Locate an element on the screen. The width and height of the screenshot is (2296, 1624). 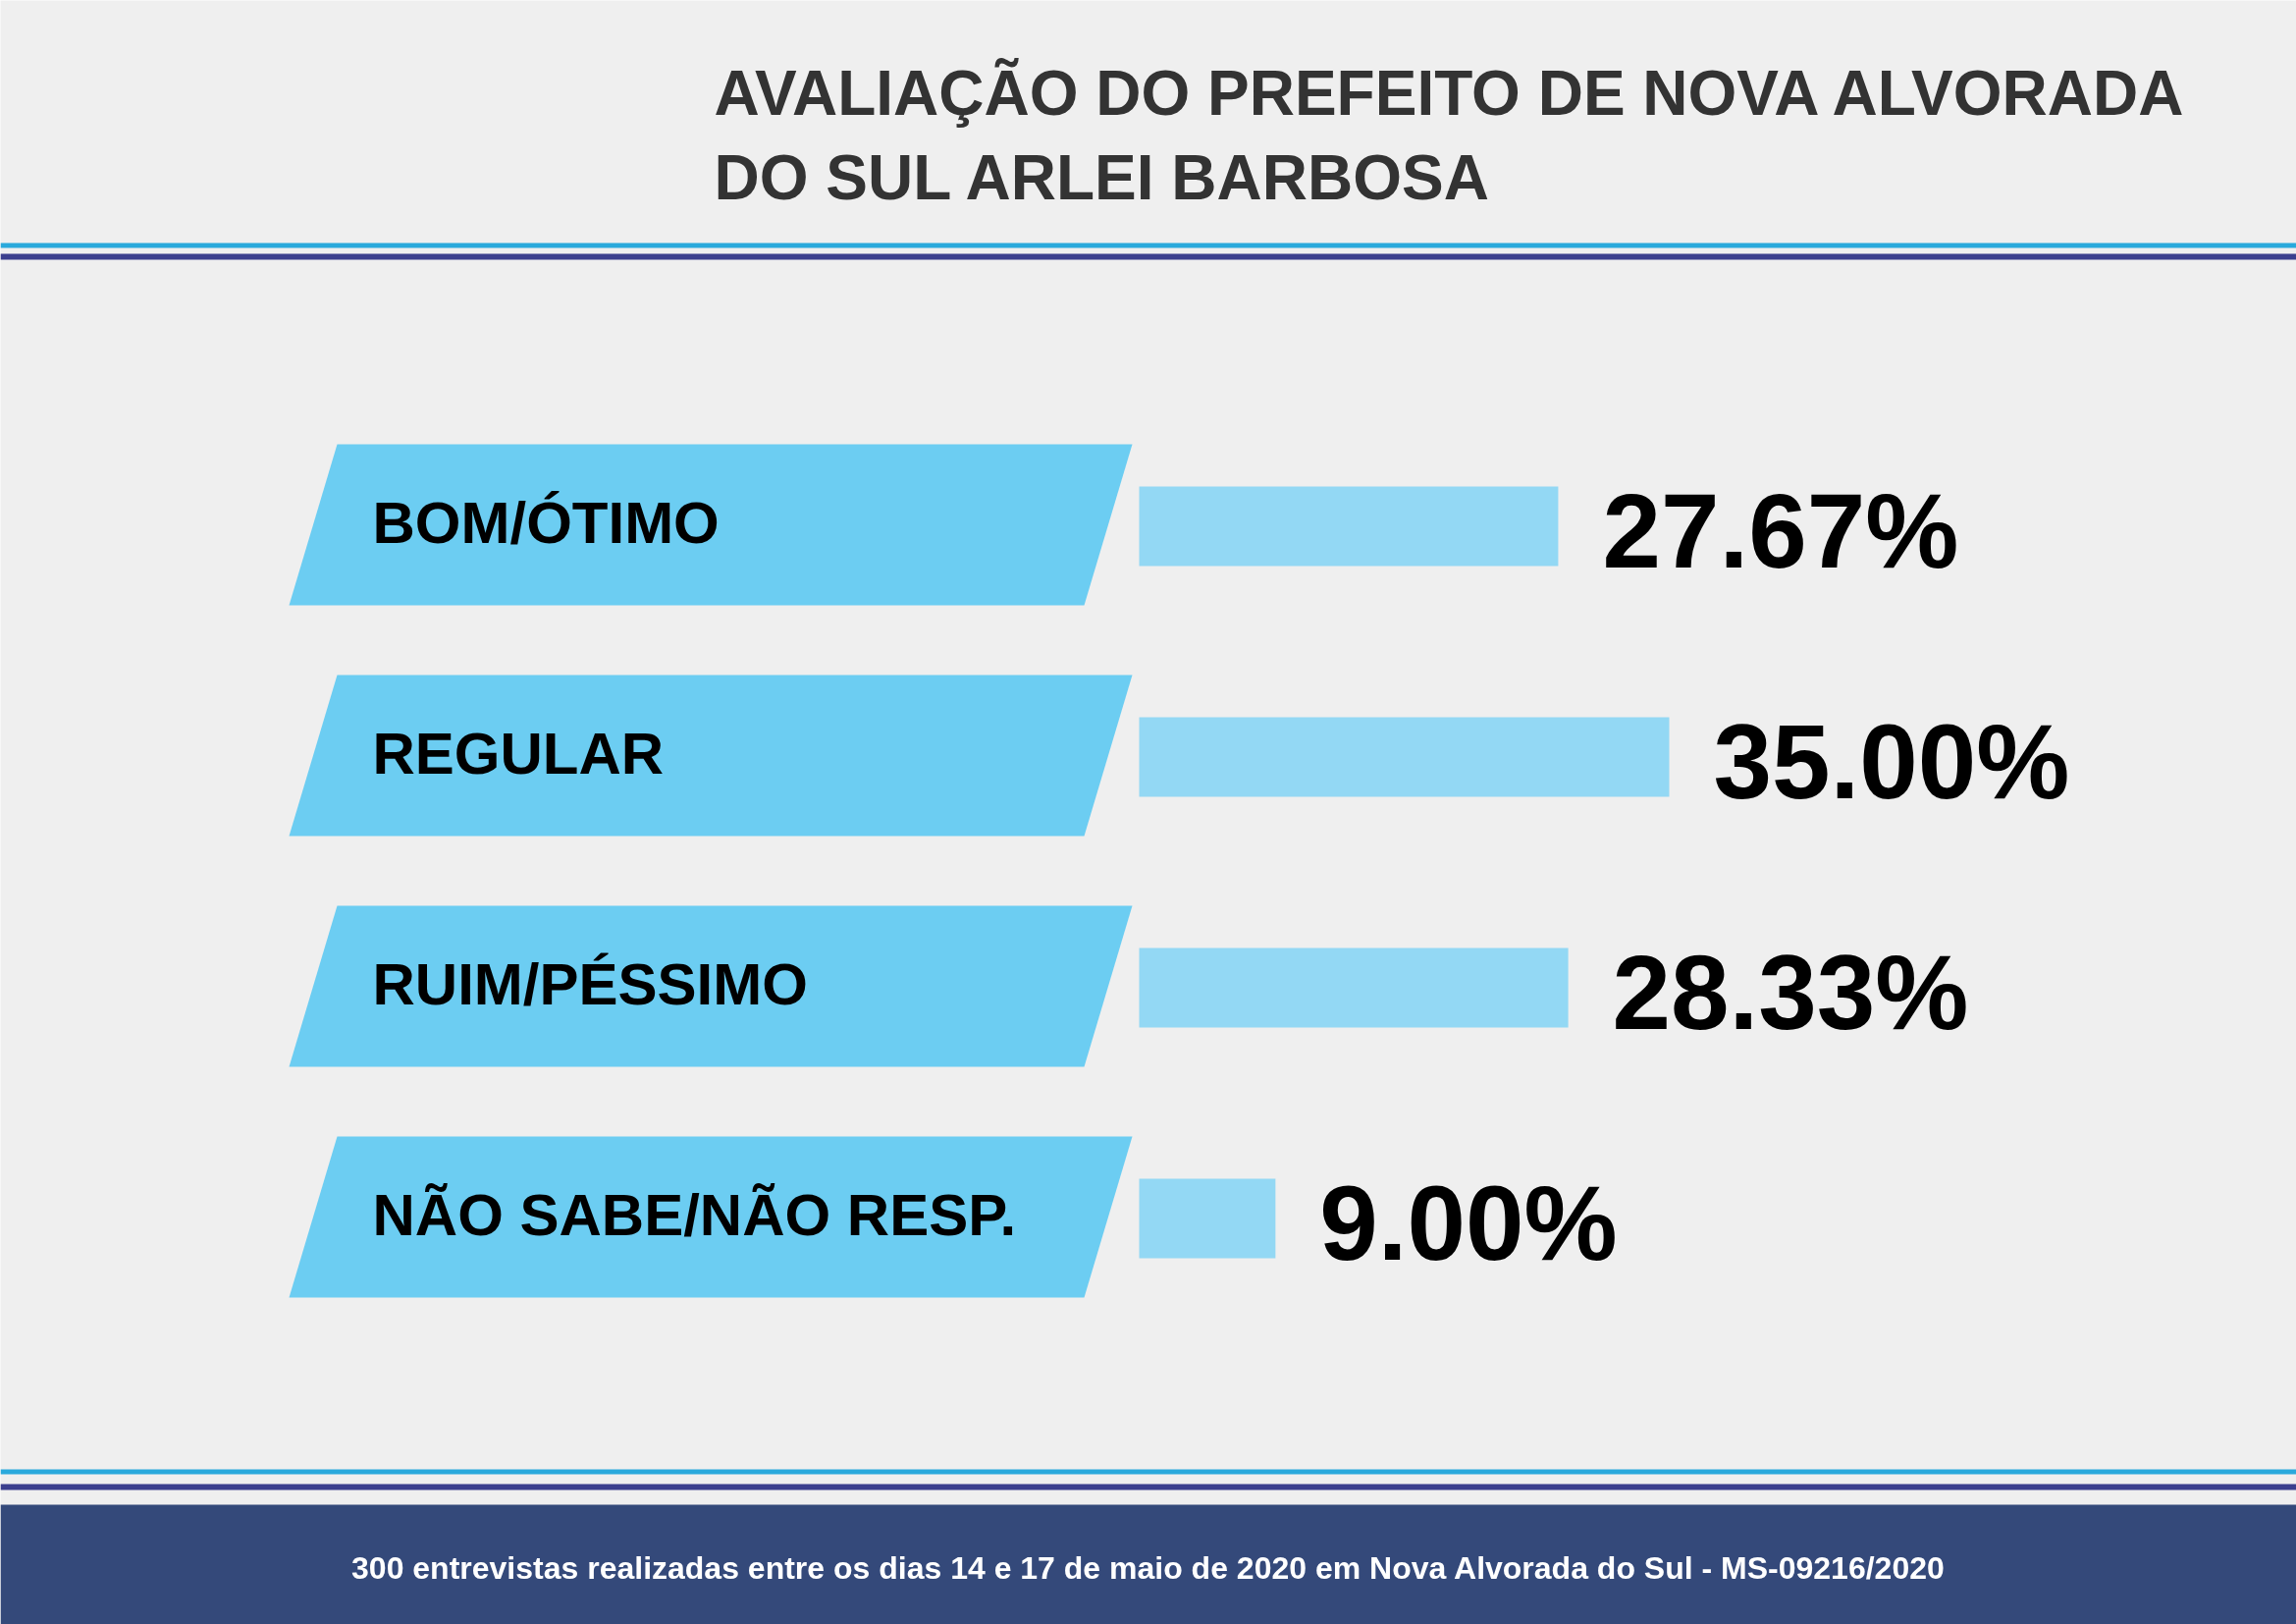
chart-title: AVALIAÇÃO DO PREFEITO DE NOVA ALVORADA DO SUL ARLEI BARBOSA is located at coordinates (1449, 135).